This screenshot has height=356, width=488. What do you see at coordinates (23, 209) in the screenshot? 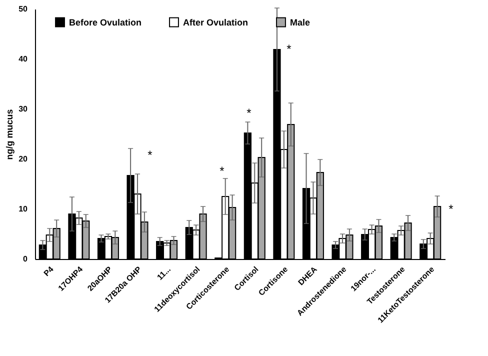
I see `y-tick-label: 10` at bounding box center [23, 209].